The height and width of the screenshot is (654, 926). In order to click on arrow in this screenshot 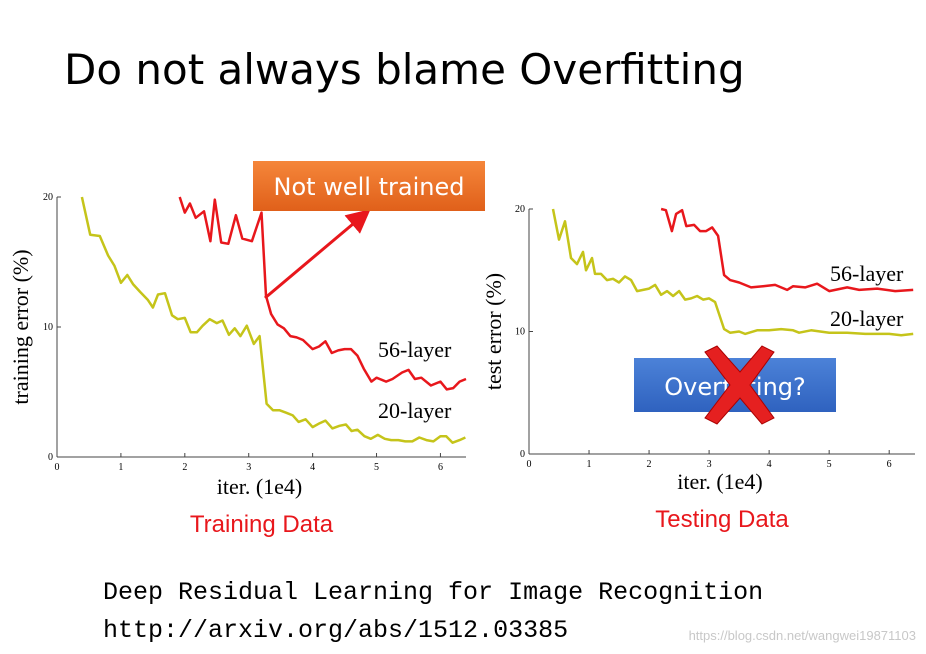, I will do `click(317, 254)`.